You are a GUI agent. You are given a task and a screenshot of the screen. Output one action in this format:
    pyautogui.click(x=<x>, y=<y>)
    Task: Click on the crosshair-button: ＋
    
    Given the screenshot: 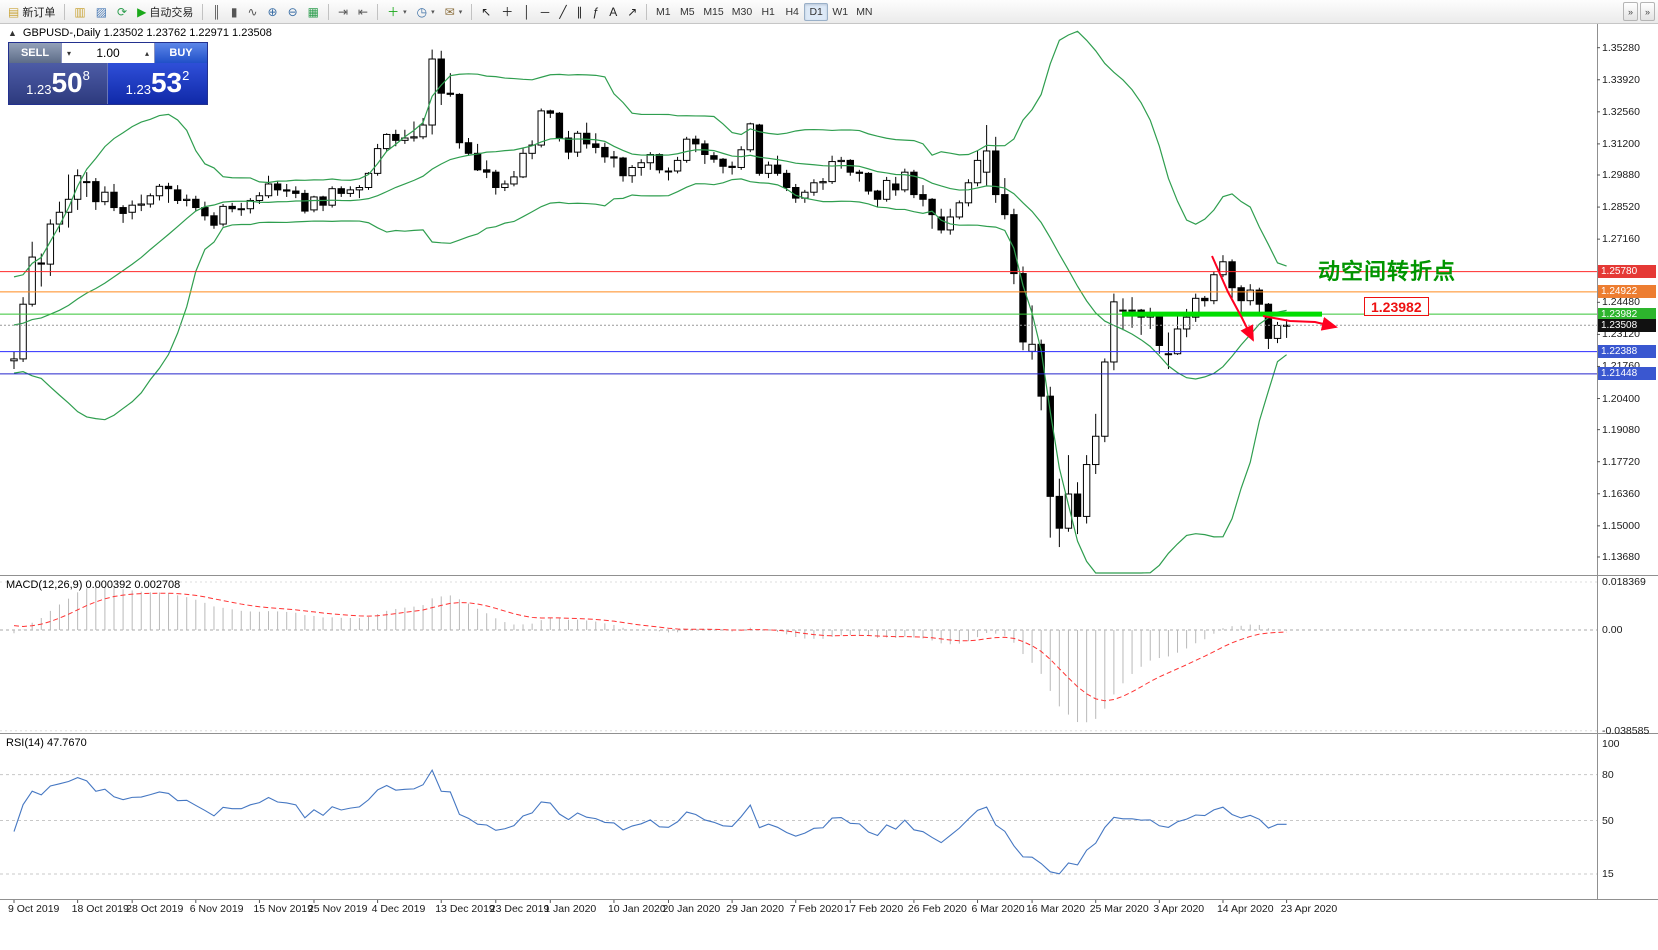 What is the action you would take?
    pyautogui.click(x=507, y=12)
    